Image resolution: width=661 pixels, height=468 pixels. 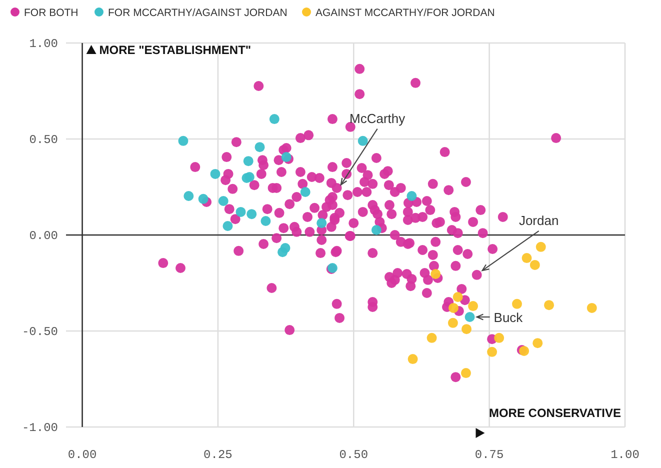 What do you see at coordinates (538, 220) in the screenshot?
I see `annotation: Jordan` at bounding box center [538, 220].